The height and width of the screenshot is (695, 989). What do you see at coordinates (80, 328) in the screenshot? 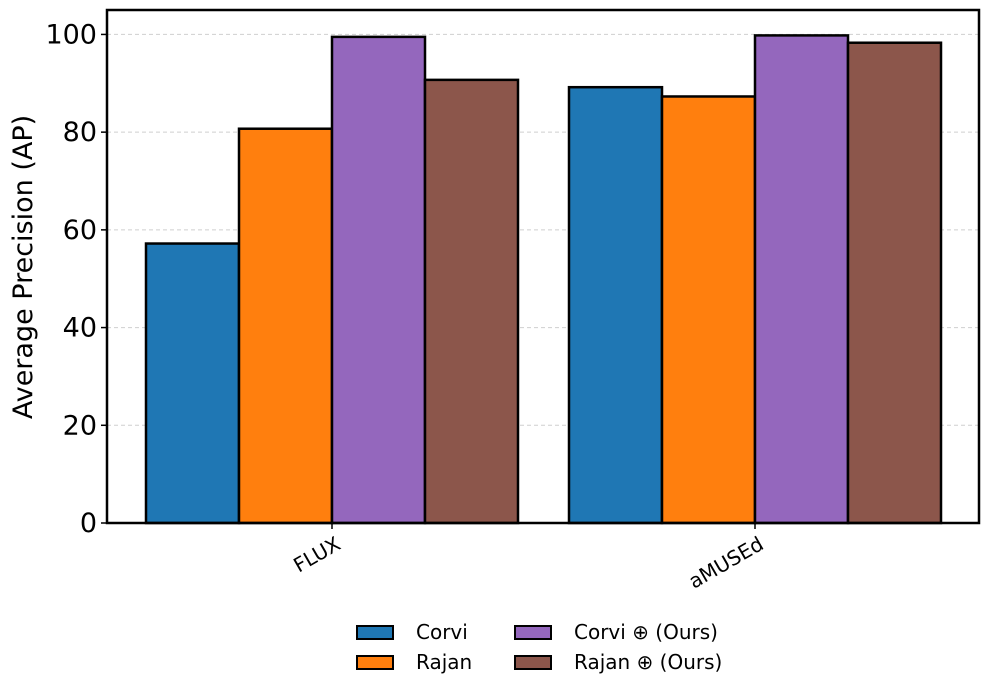
I see `y-tick-label-40: 40` at bounding box center [80, 328].